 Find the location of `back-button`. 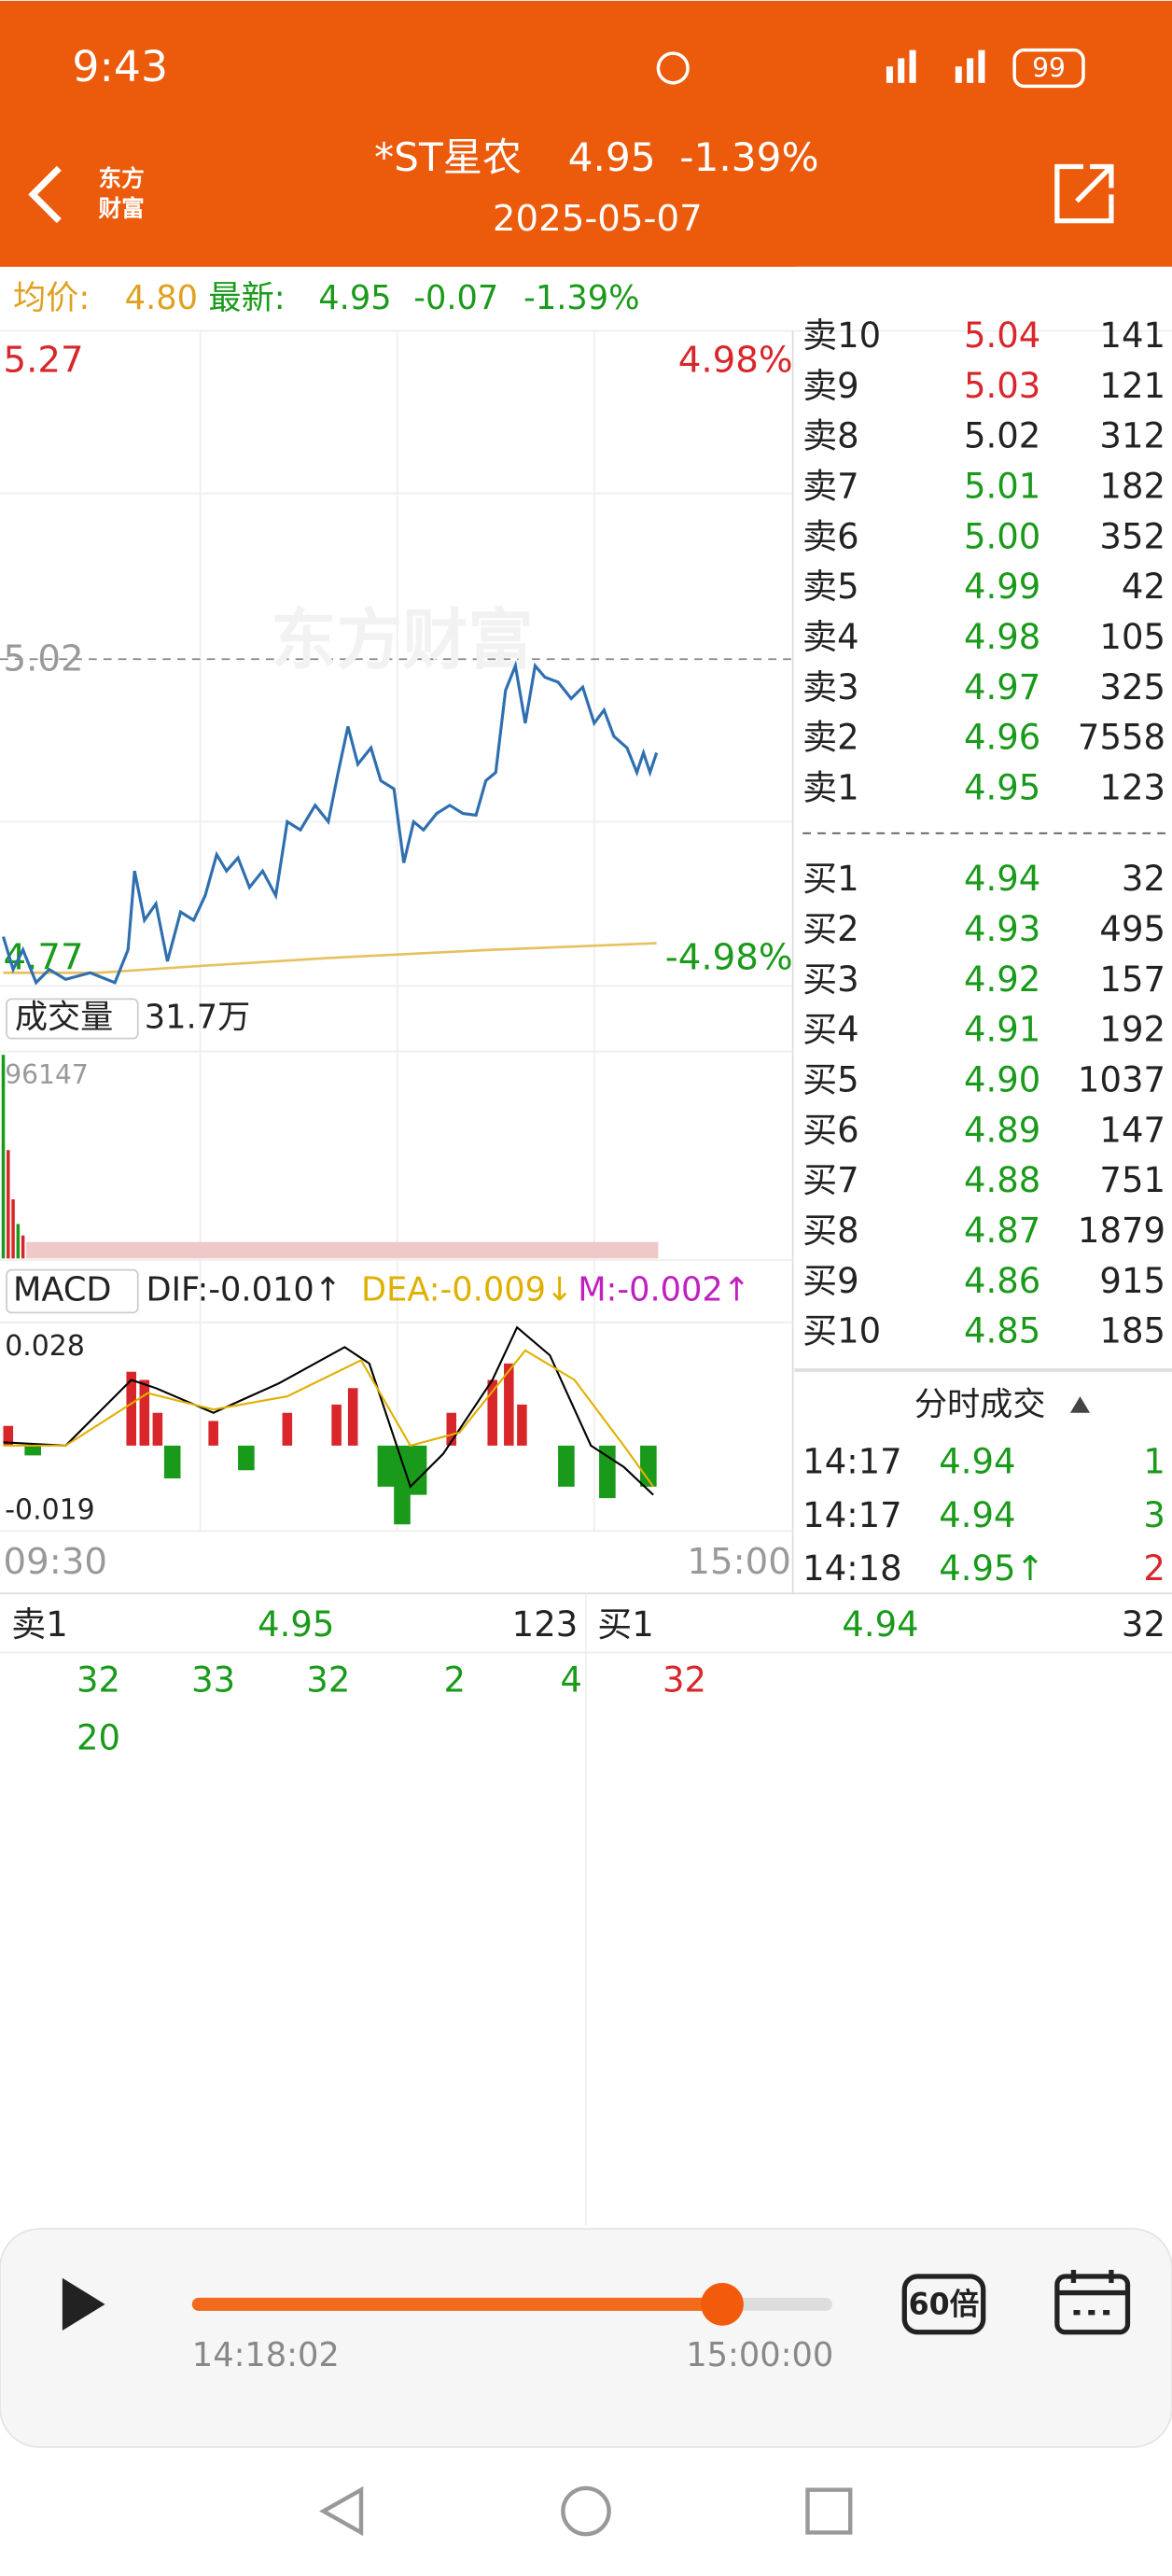

back-button is located at coordinates (45, 194).